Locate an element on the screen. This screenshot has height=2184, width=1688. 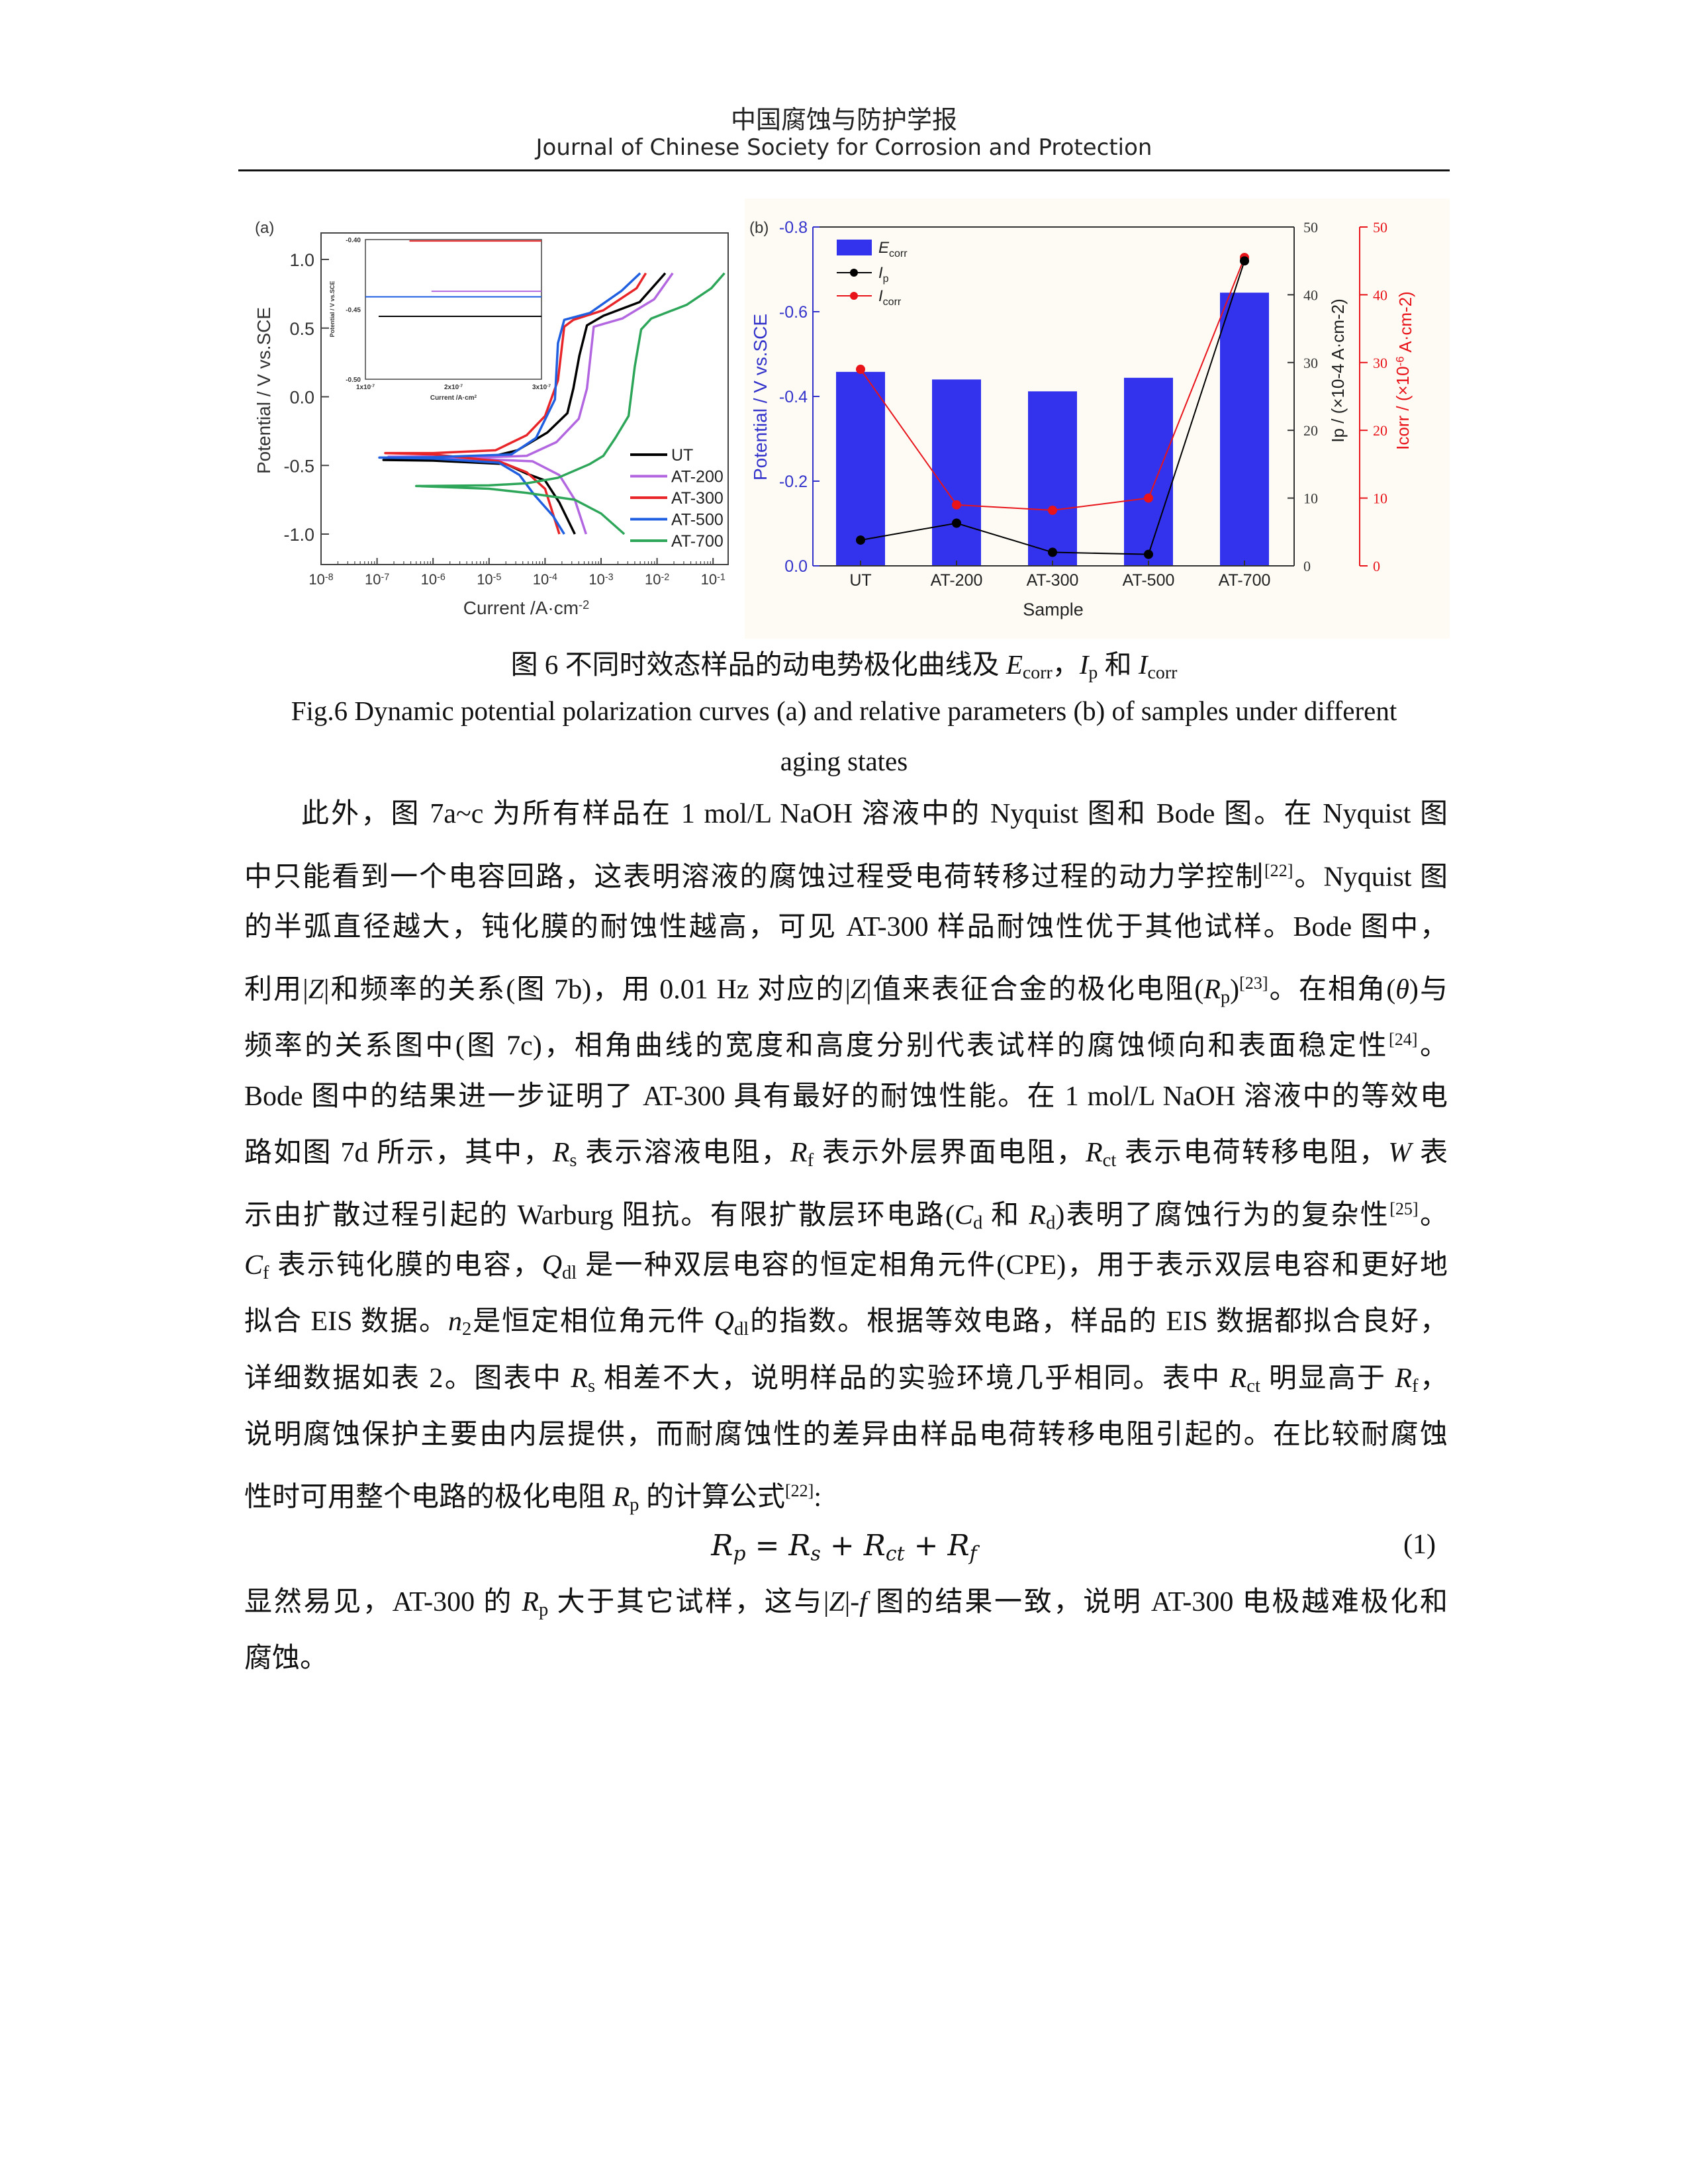
subscript: ct is located at coordinates (1109, 1160).